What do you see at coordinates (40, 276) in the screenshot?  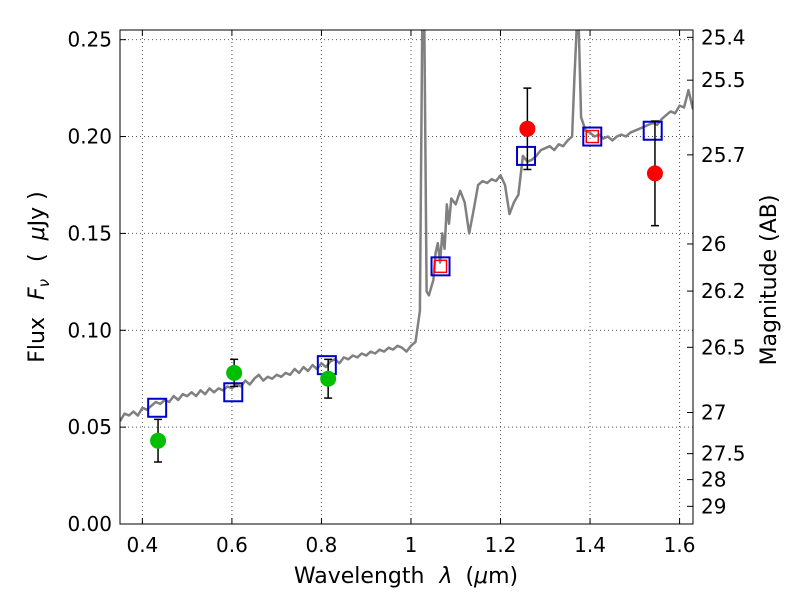 I see `y-axis-label: Flux Fν ( μJy )` at bounding box center [40, 276].